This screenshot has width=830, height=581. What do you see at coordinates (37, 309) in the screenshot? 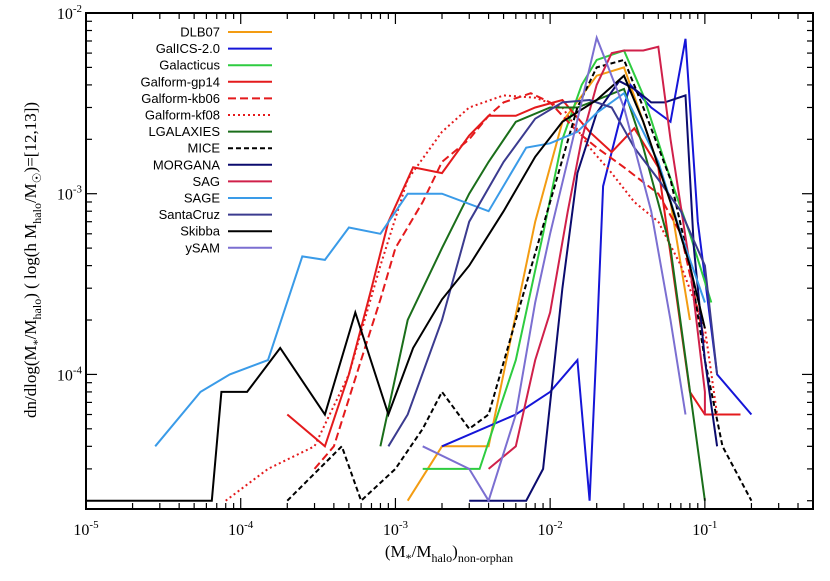
I see `y-axis-title-d: halo` at bounding box center [37, 309].